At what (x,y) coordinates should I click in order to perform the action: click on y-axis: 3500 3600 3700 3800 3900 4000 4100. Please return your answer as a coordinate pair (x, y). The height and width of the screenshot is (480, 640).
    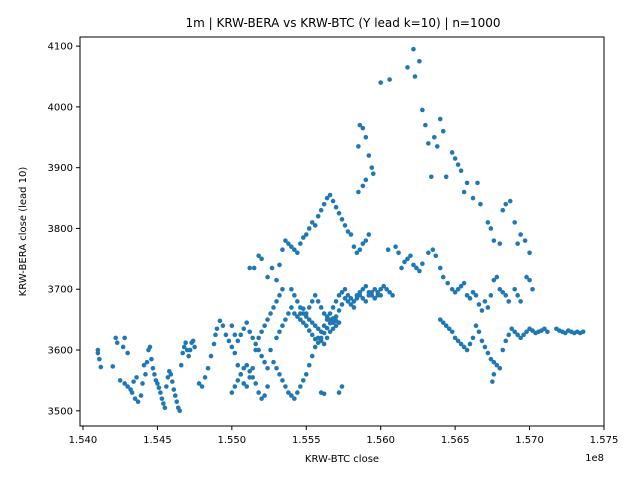
    Looking at the image, I should click on (64, 229).